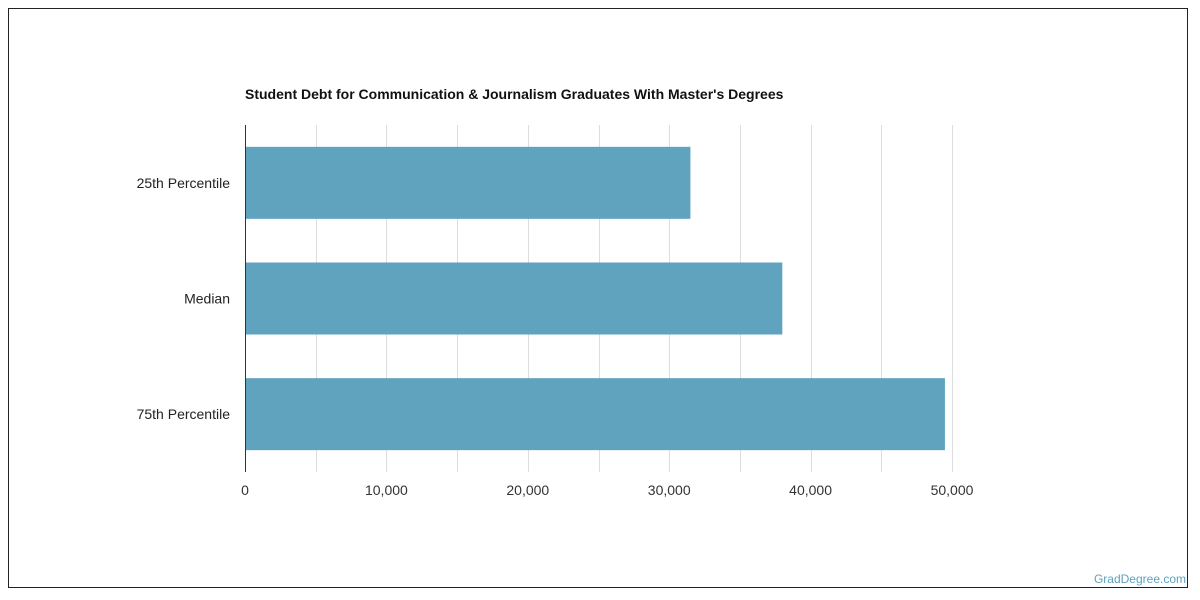  I want to click on x-tick-label: 20,000, so click(527, 490).